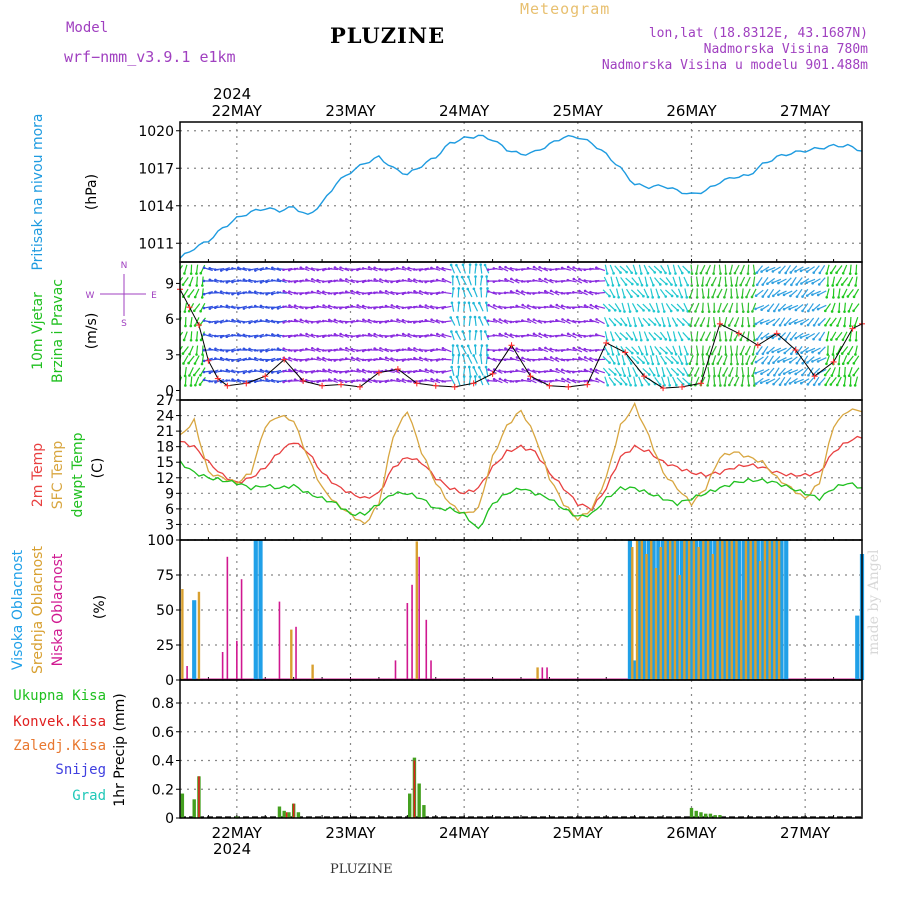  What do you see at coordinates (165, 611) in the screenshot?
I see `clouds-ytick-label-2: 50` at bounding box center [165, 611].